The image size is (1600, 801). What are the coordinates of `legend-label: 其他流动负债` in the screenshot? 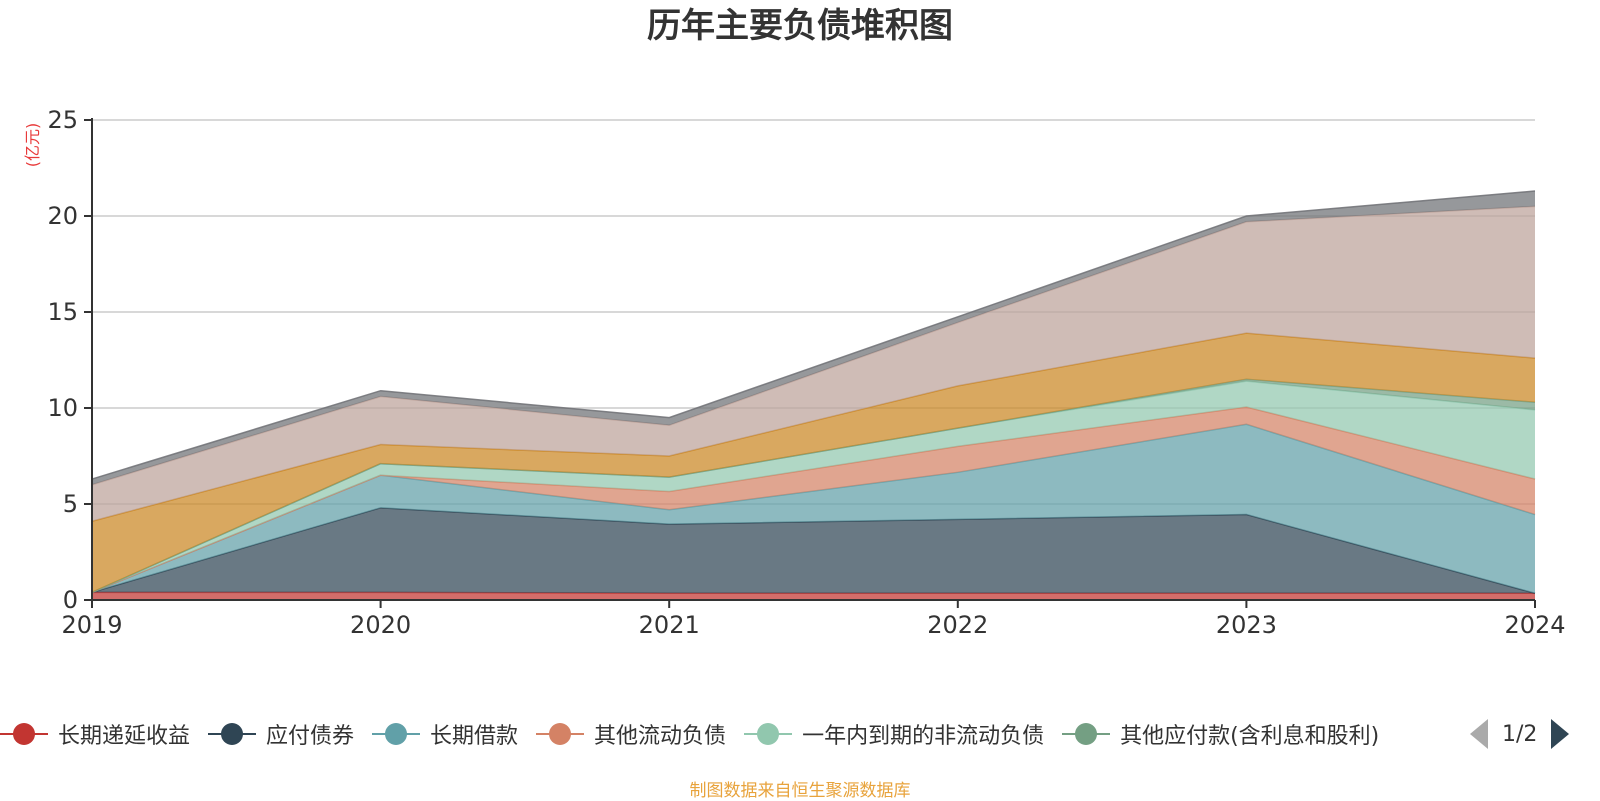 It's located at (660, 736).